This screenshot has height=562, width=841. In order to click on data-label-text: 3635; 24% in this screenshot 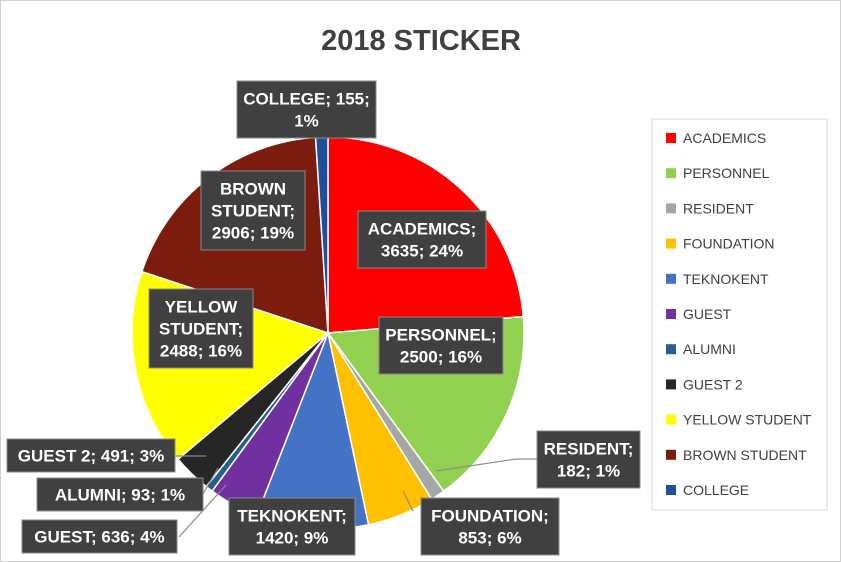, I will do `click(422, 251)`.